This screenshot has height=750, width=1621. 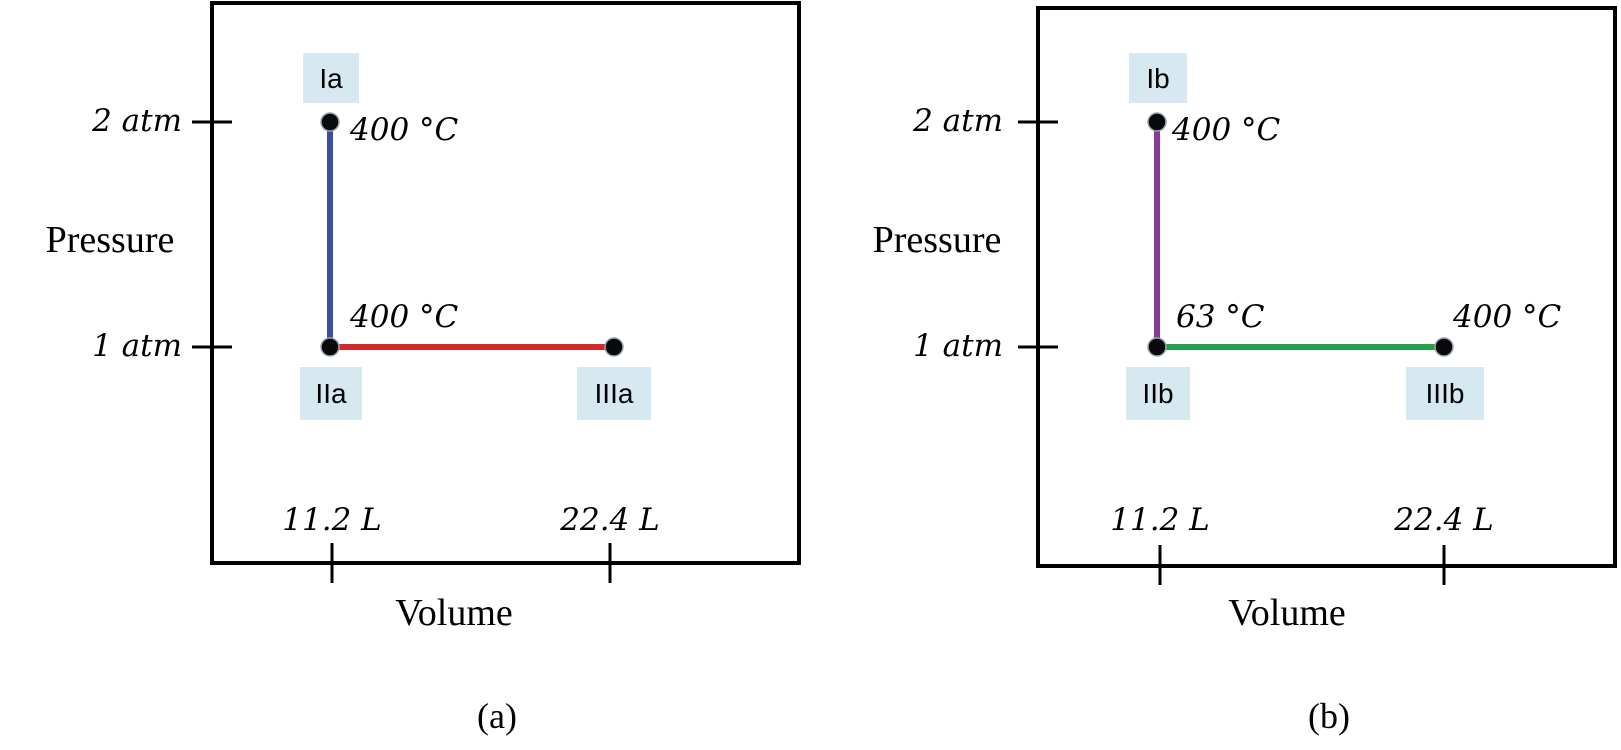 What do you see at coordinates (497, 716) in the screenshot?
I see `panel-a-caption: (a)` at bounding box center [497, 716].